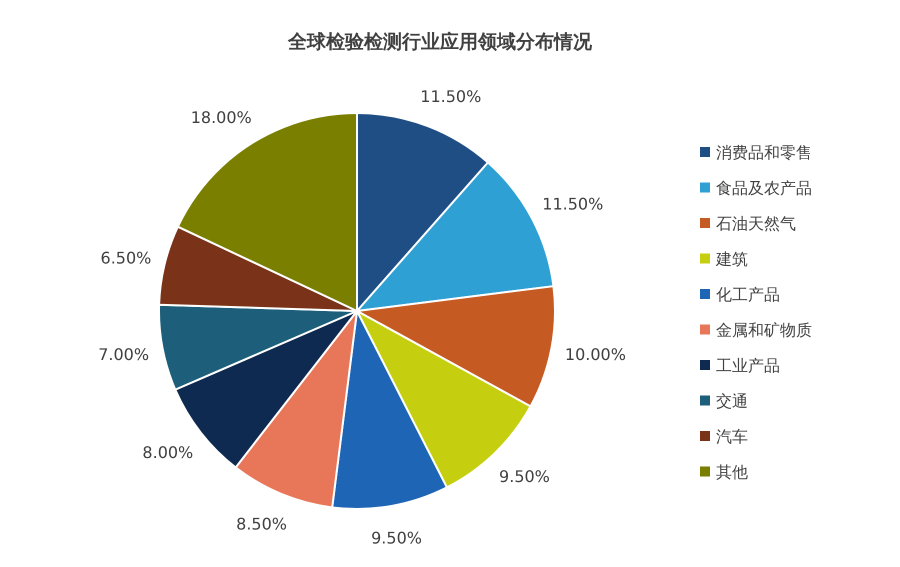 The height and width of the screenshot is (567, 900). What do you see at coordinates (748, 294) in the screenshot?
I see `legend-label: 化工产品` at bounding box center [748, 294].